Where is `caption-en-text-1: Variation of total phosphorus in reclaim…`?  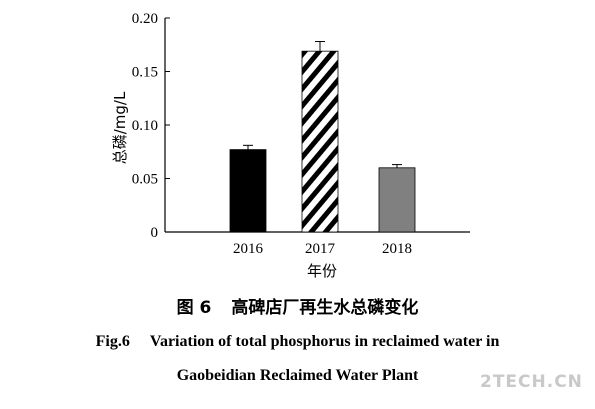 caption-en-text-1: Variation of total phosphorus in reclaim… is located at coordinates (324, 341).